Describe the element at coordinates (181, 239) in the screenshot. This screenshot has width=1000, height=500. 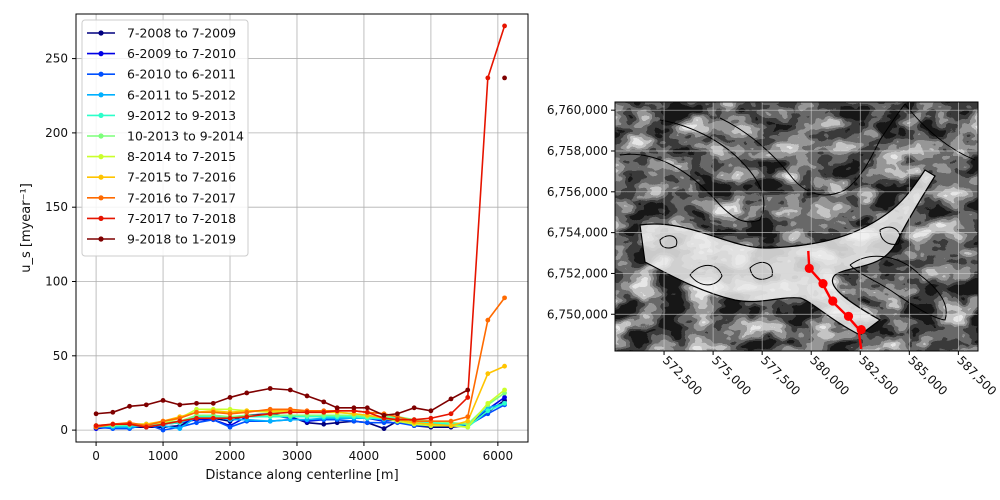
I see `legend-label: 9-2018 to 1-2019` at that location.